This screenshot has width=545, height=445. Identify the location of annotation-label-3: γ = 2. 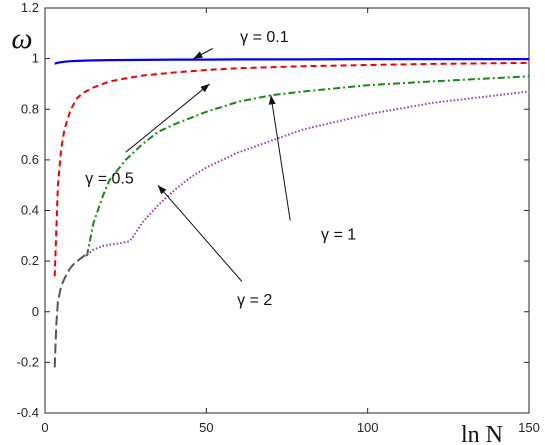
(254, 300).